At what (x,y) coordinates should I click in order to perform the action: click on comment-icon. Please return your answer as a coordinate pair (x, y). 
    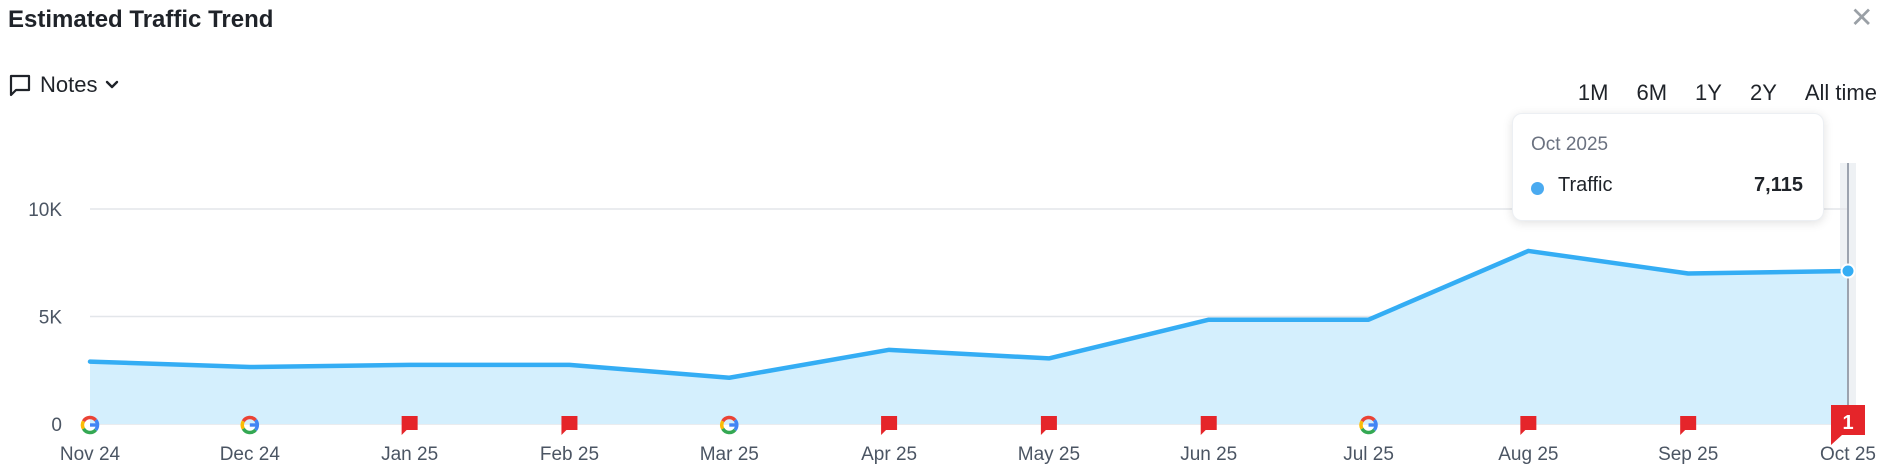
    Looking at the image, I should click on (20, 85).